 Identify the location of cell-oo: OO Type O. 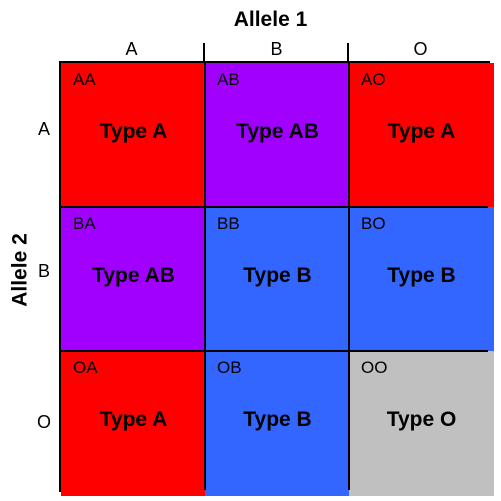
(421, 423).